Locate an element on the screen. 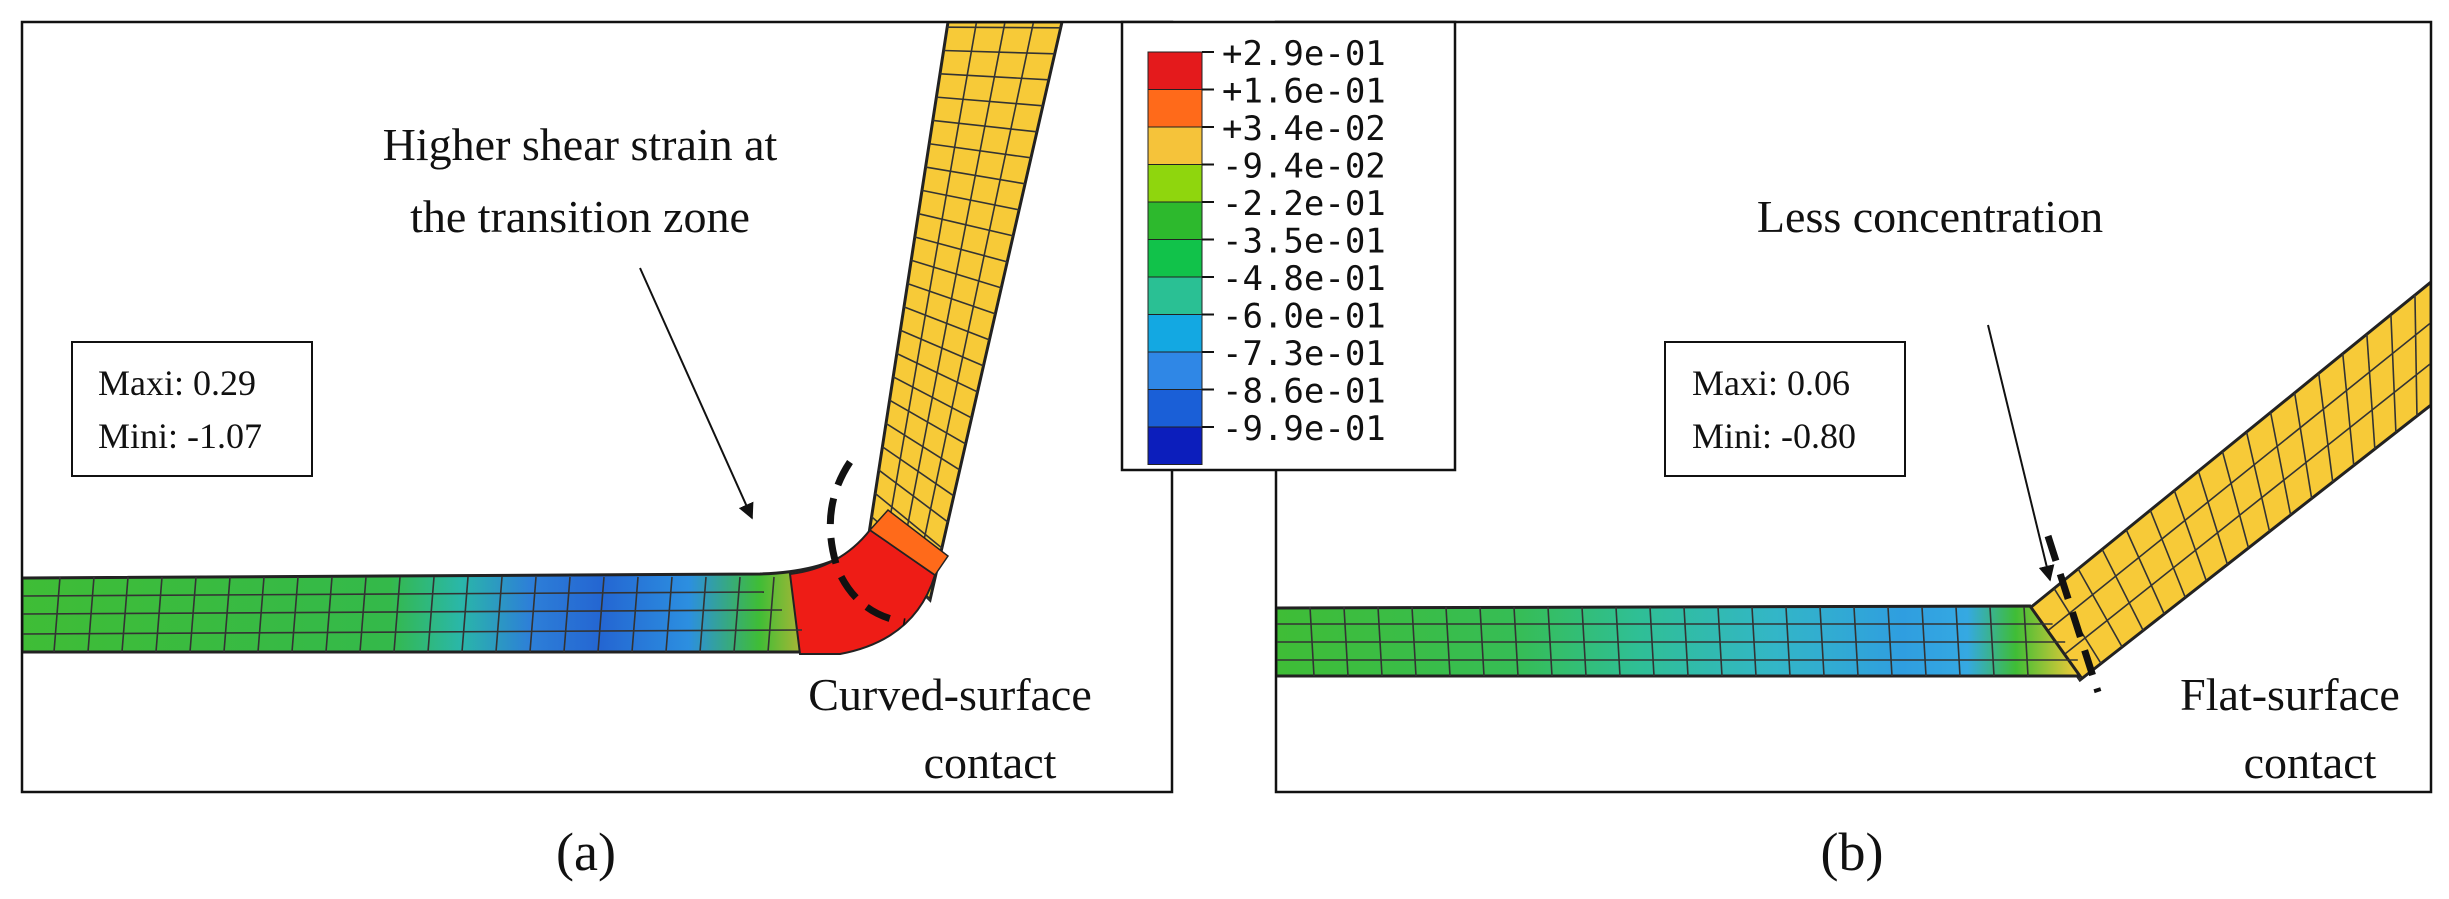  legend-label: -7.3e-01 is located at coordinates (1304, 354).